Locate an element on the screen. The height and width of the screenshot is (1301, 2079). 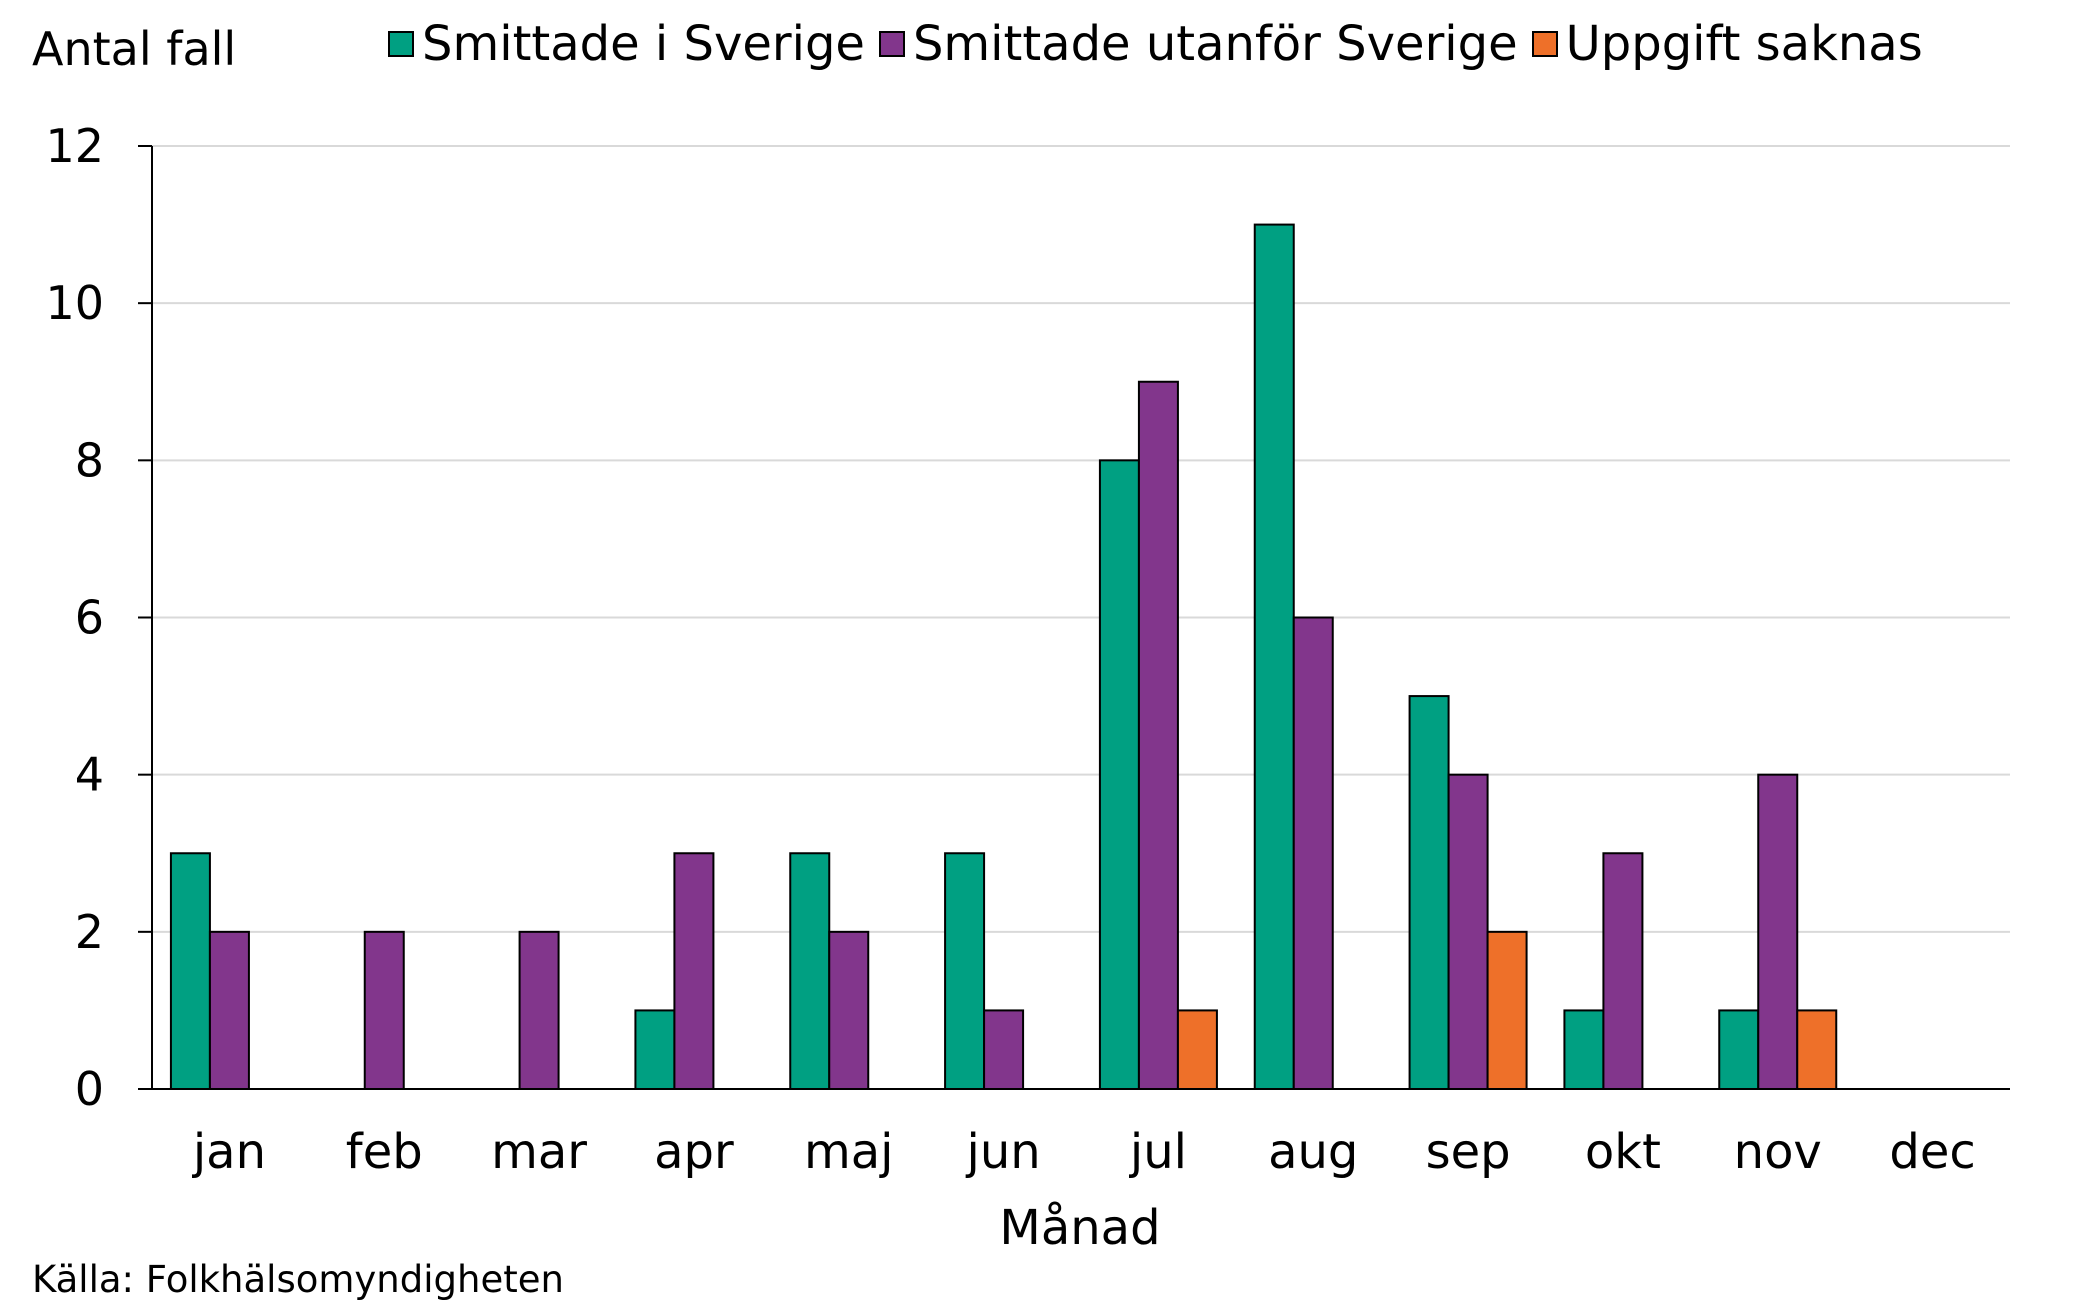
legend-swatch-utanfor is located at coordinates (891, 44).